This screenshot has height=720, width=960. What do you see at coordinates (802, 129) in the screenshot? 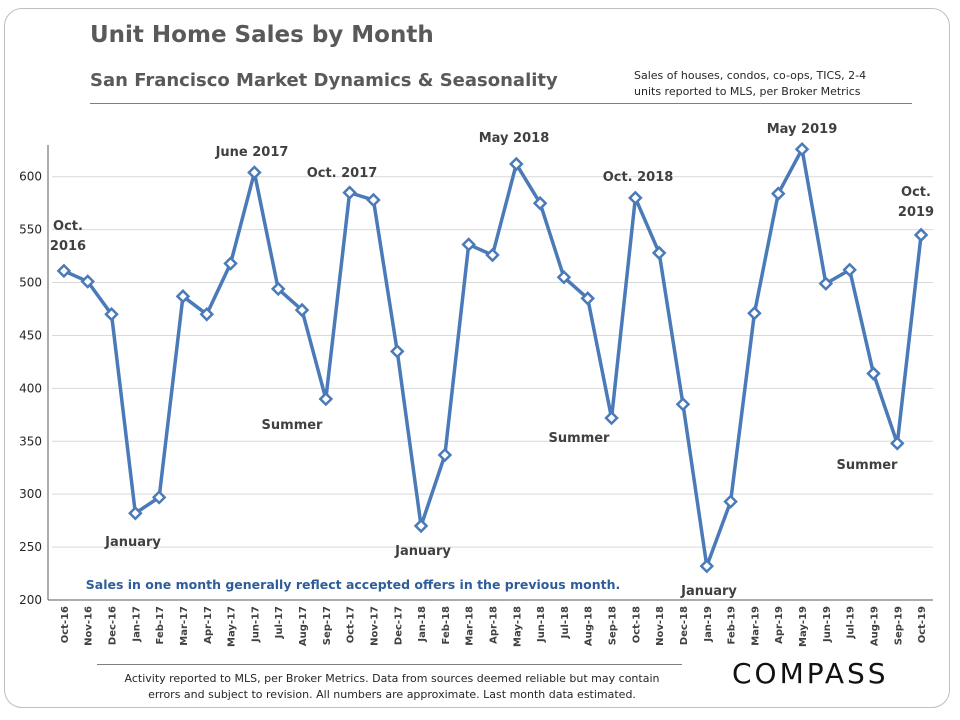
I see `annotation: May 2019` at bounding box center [802, 129].